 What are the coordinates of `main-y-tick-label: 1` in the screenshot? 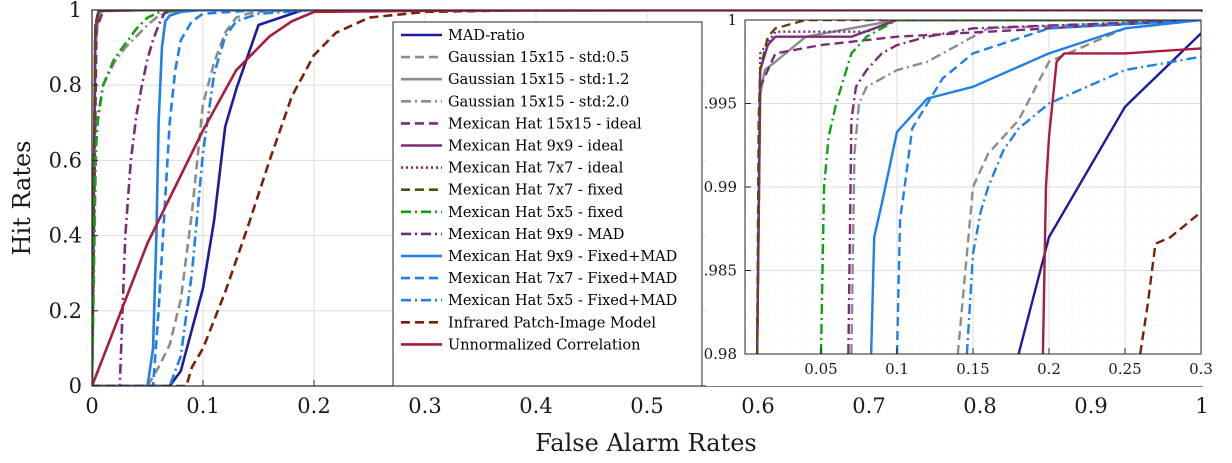 It's located at (75, 11).